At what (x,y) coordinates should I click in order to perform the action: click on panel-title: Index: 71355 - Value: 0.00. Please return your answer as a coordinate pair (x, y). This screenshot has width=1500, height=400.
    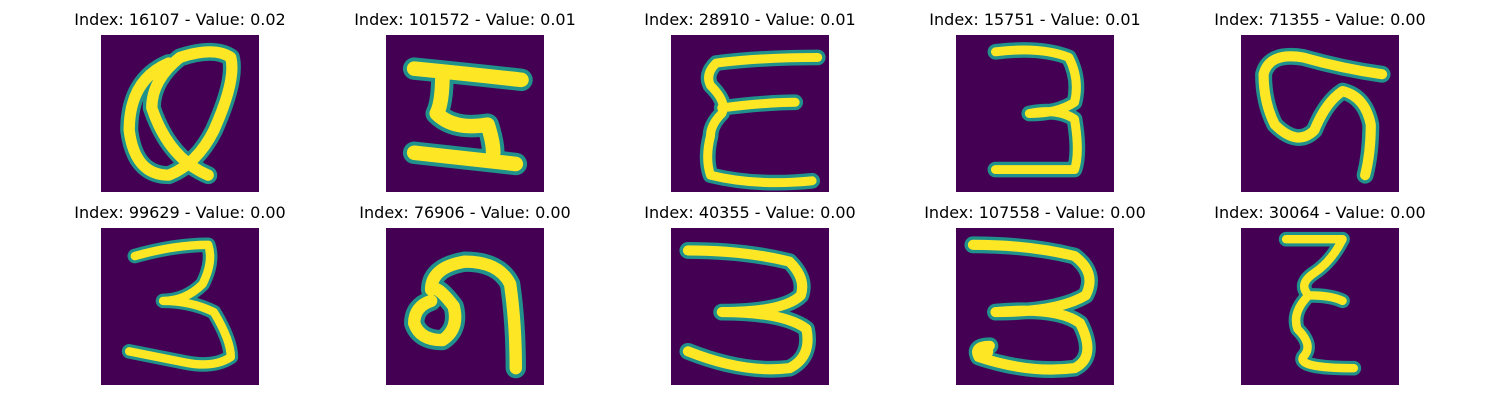
    Looking at the image, I should click on (1320, 19).